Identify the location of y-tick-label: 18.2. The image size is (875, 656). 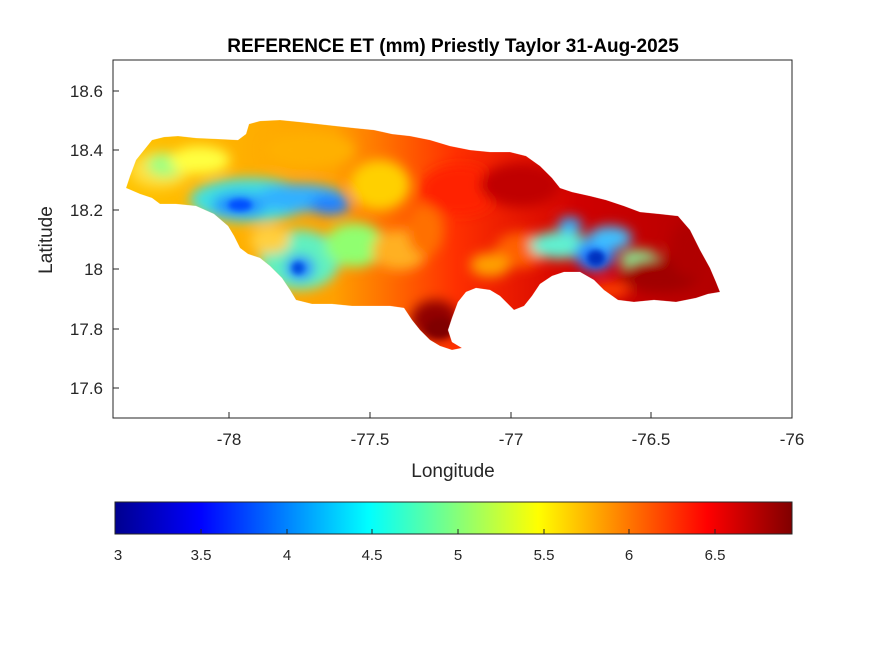
(86, 210).